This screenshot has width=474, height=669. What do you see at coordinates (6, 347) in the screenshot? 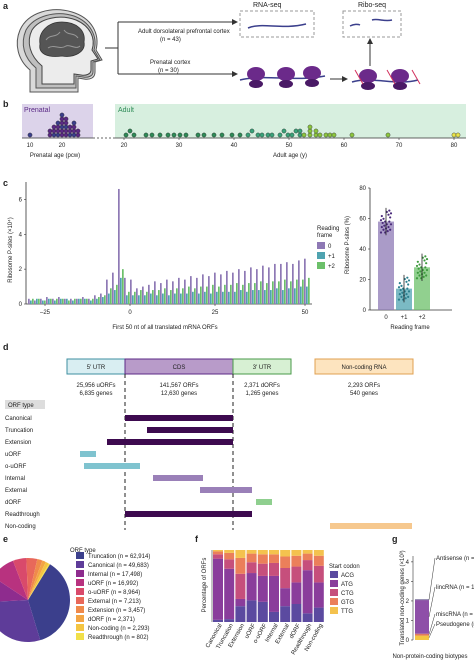
I see `panel-label-d: d` at bounding box center [6, 347].